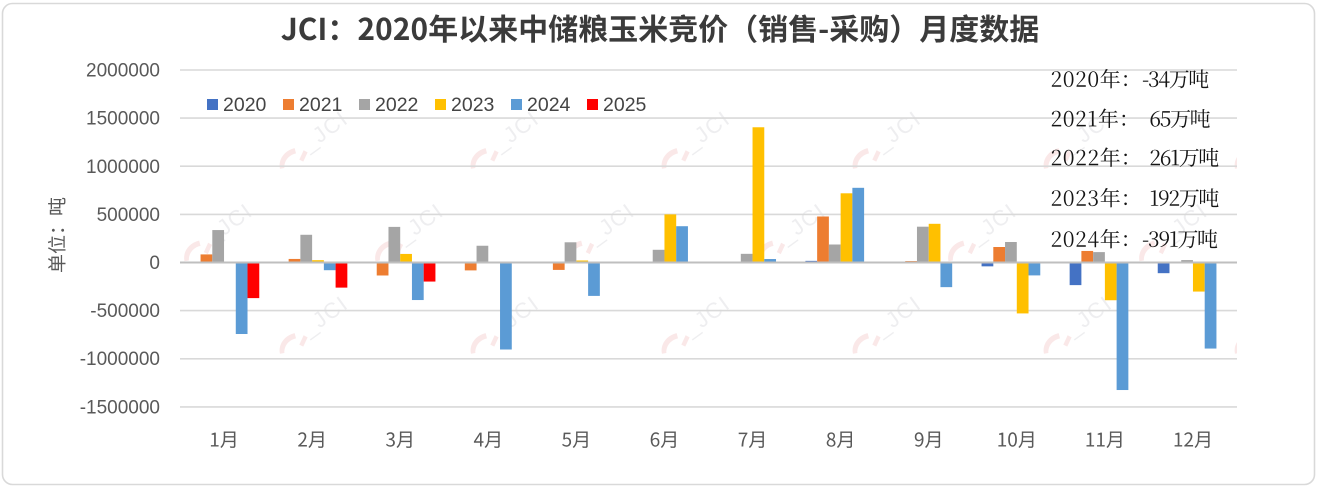  I want to click on svg-text: 1000000, so click(123, 167).